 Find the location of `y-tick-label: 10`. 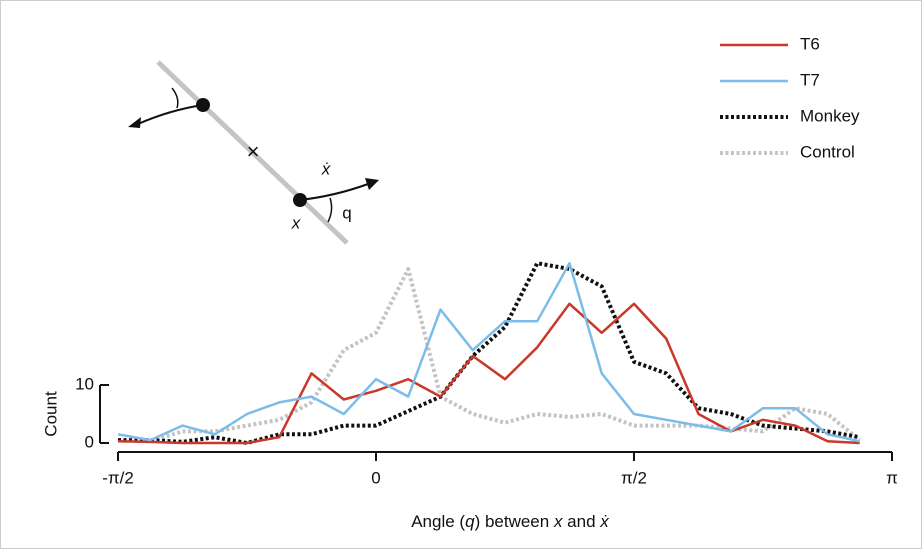

y-tick-label: 10 is located at coordinates (84, 383).